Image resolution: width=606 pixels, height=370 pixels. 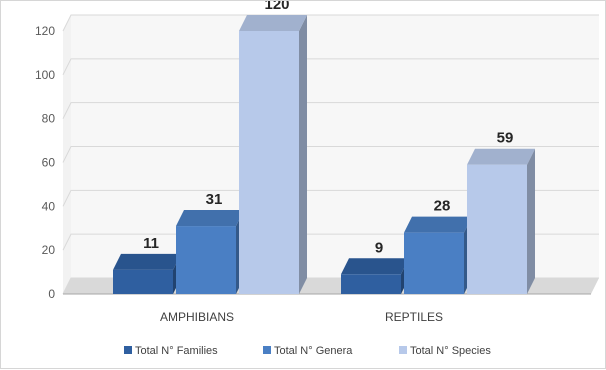 What do you see at coordinates (176, 351) in the screenshot?
I see `legend-label: Total N° Families` at bounding box center [176, 351].